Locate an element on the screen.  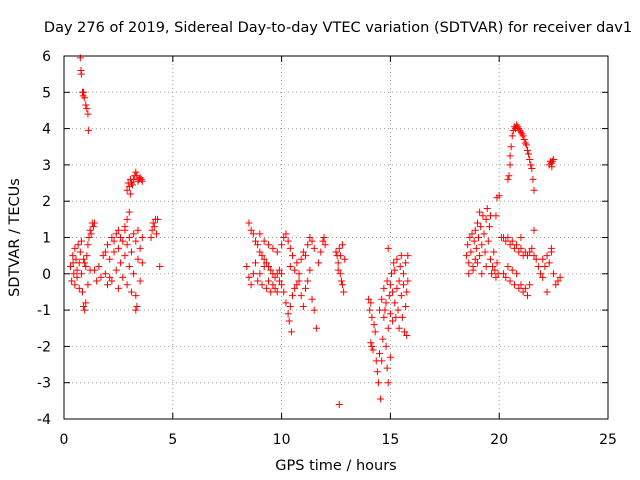
y-tick-label: 6 is located at coordinates (46, 57).